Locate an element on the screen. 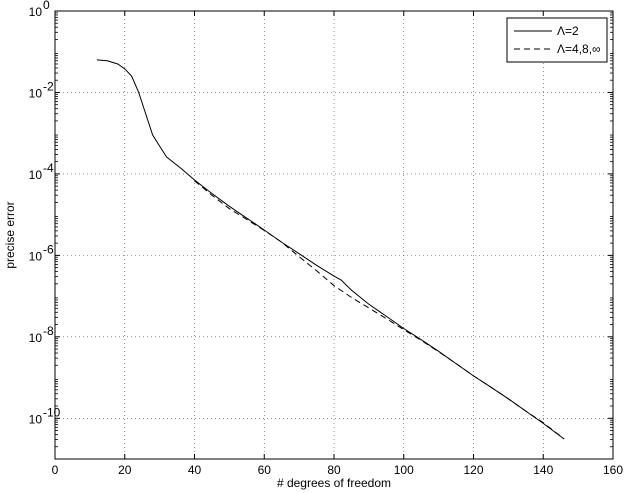  x-tick-label: 20 is located at coordinates (125, 470).